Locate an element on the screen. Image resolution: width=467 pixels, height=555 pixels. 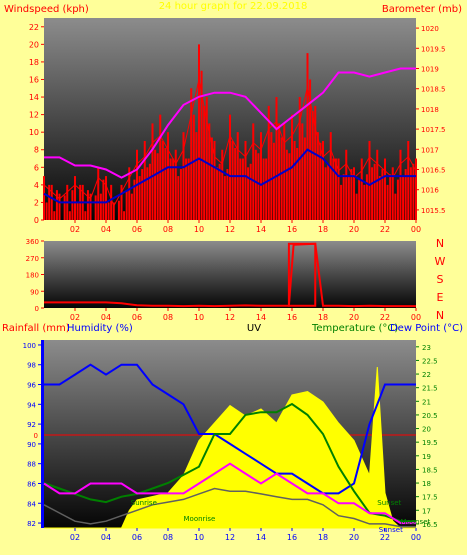
compass-label: S is located at coordinates (440, 279).